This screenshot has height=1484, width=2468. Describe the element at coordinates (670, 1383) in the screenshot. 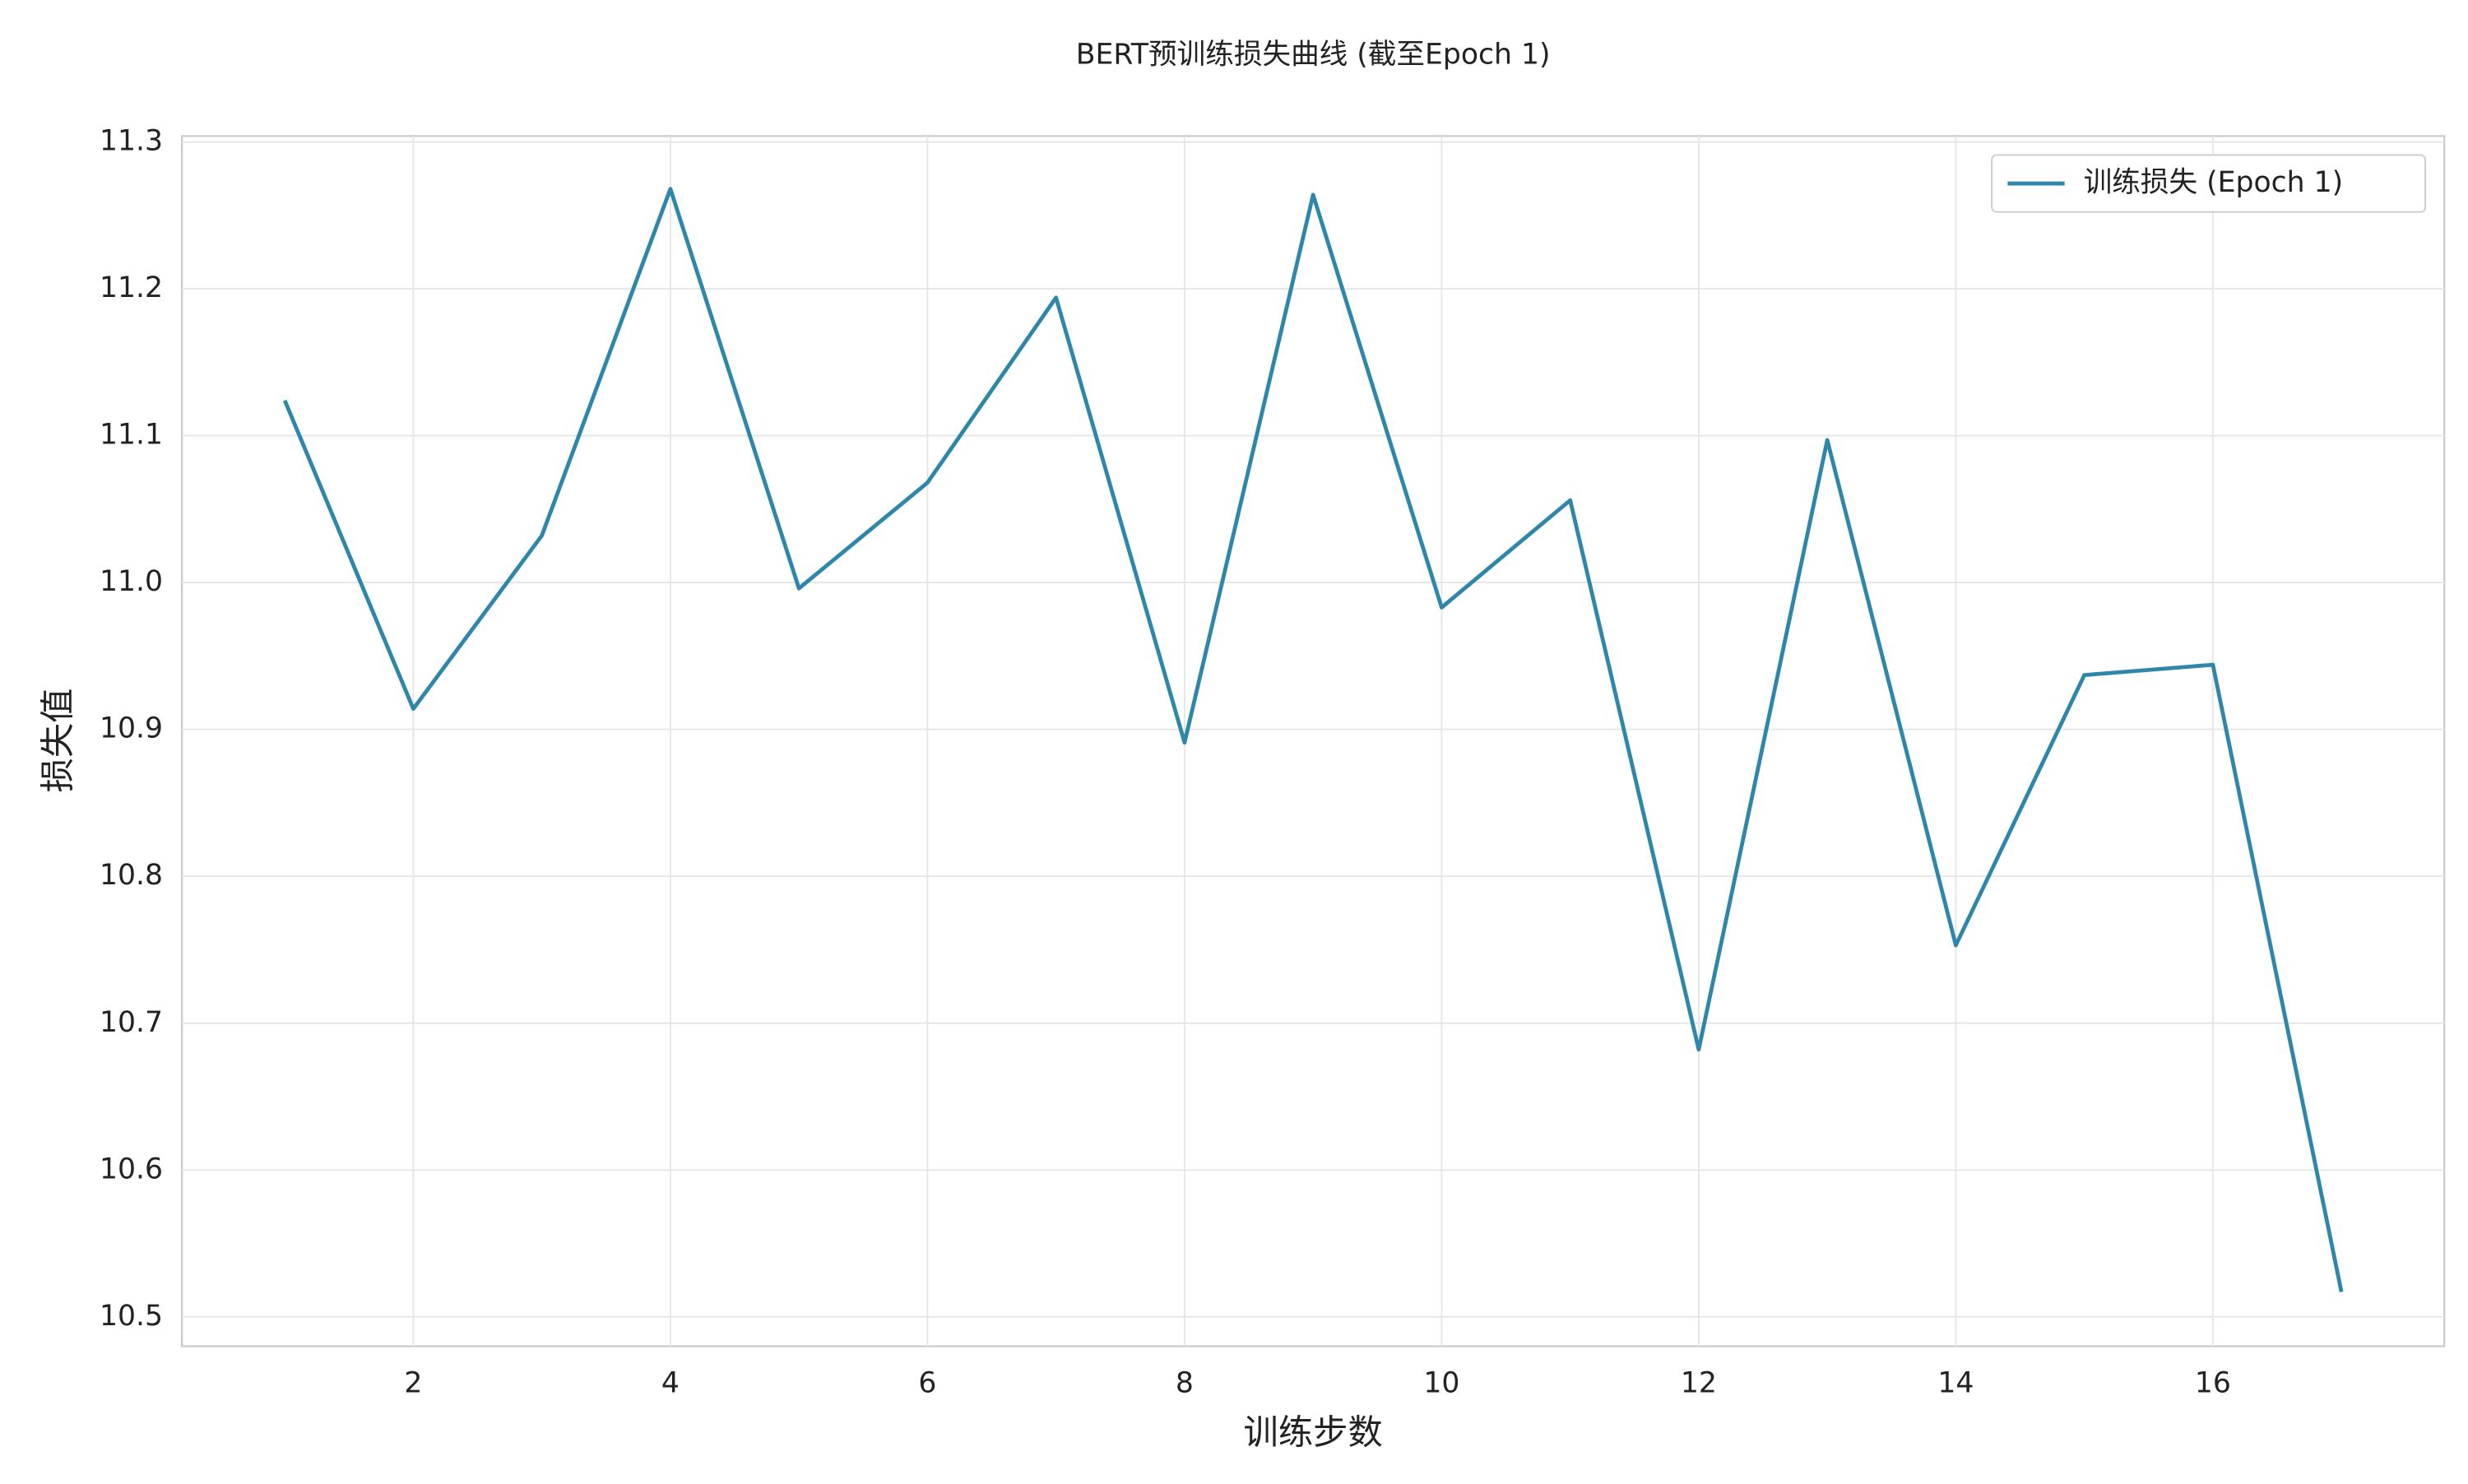

I see `x-tick-label: 4` at that location.